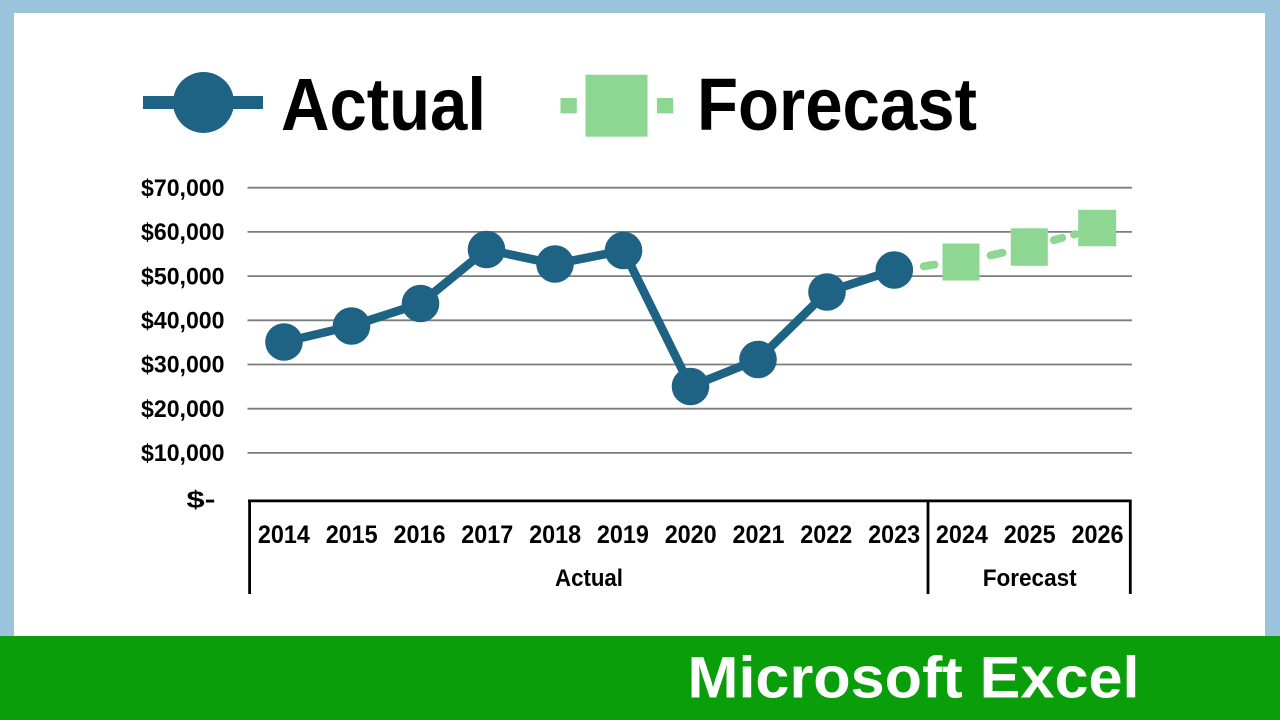 Image resolution: width=1280 pixels, height=720 pixels. I want to click on svg-text: $50,000, so click(183, 276).